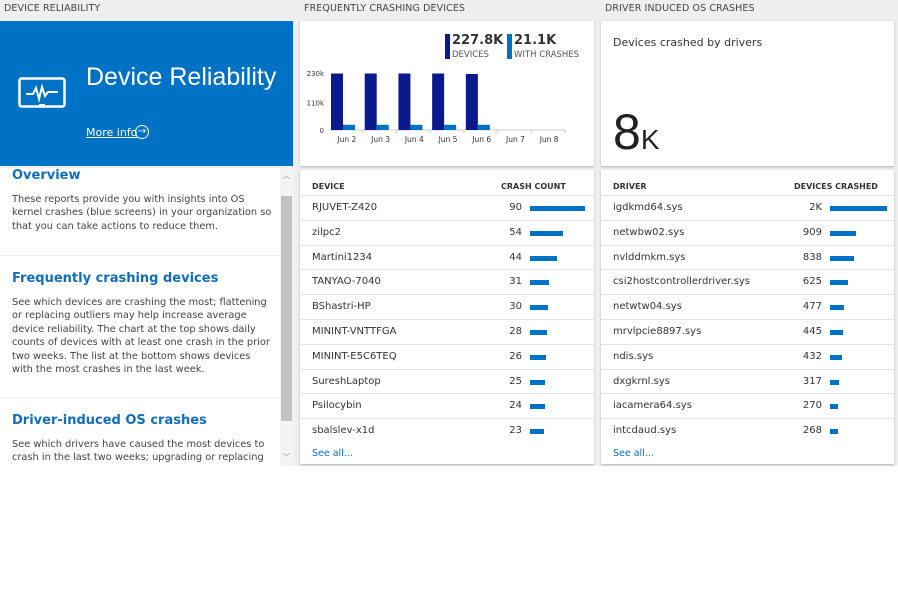  What do you see at coordinates (747, 257) in the screenshot?
I see `table-row: nvlddmkm.sys 838` at bounding box center [747, 257].